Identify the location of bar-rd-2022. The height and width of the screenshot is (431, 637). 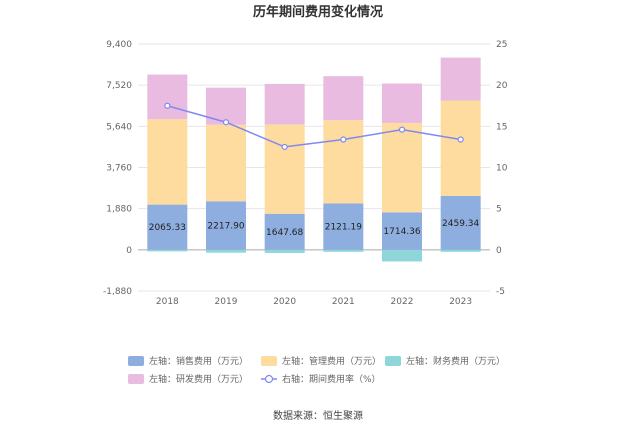
(402, 103).